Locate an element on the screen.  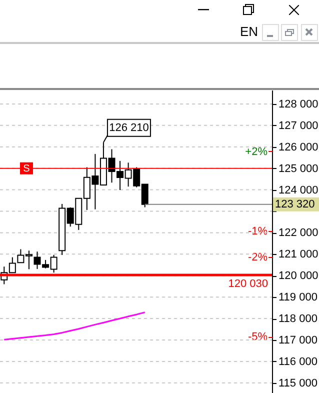
annotation: 126 210 is located at coordinates (129, 128).